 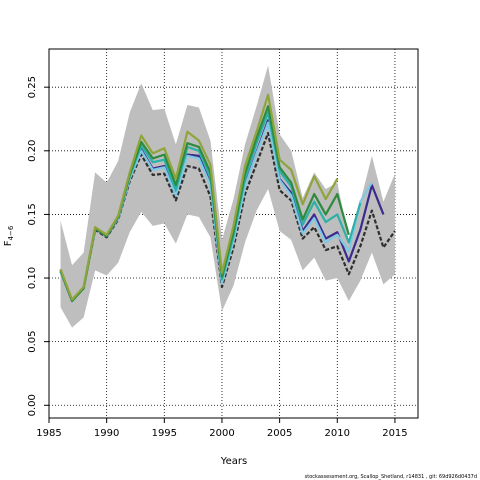 What do you see at coordinates (32, 405) in the screenshot?
I see `y-tick-label: 0.00` at bounding box center [32, 405].